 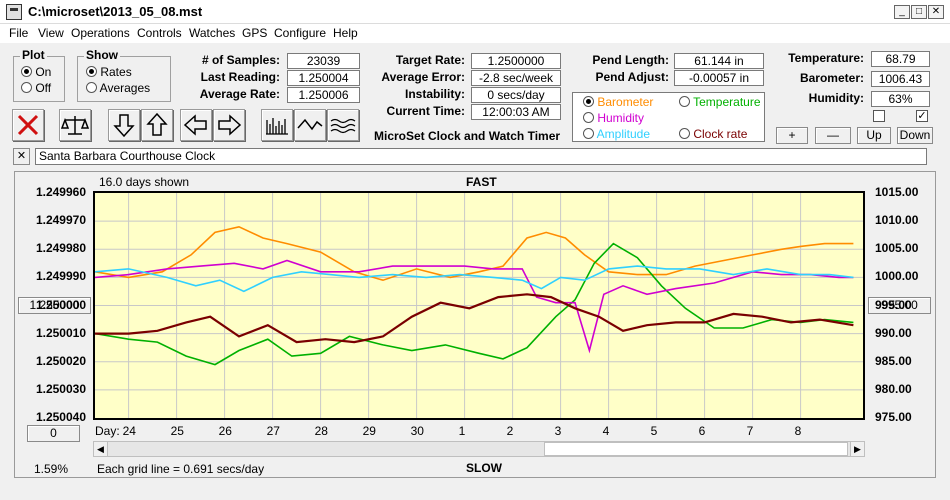 What do you see at coordinates (475, 12) in the screenshot?
I see `title-bar: C:\microset\2013_05_08.mst _ □ ✕` at bounding box center [475, 12].